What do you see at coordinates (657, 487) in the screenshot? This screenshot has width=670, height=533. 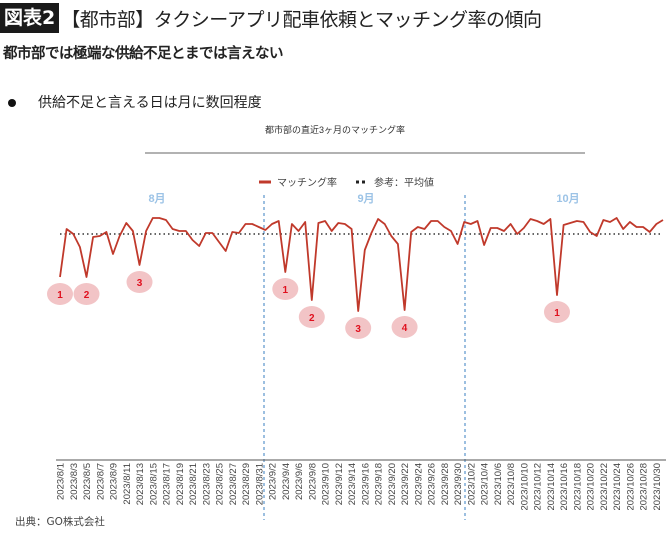 I see `x-tick-label: 2023/10/30` at bounding box center [657, 487].